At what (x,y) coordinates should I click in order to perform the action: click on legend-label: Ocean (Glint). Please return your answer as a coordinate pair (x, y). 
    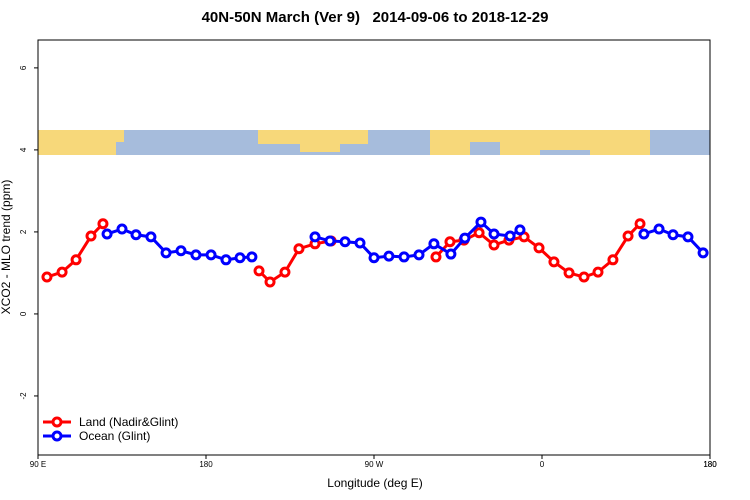
    Looking at the image, I should click on (114, 436).